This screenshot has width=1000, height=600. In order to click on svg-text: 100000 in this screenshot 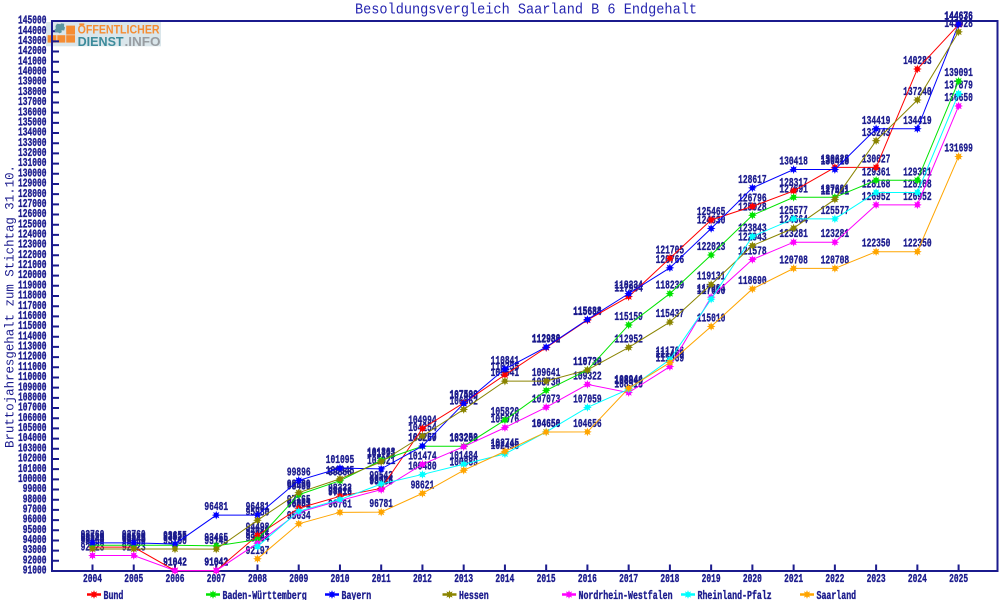, I will do `click(32, 479)`.